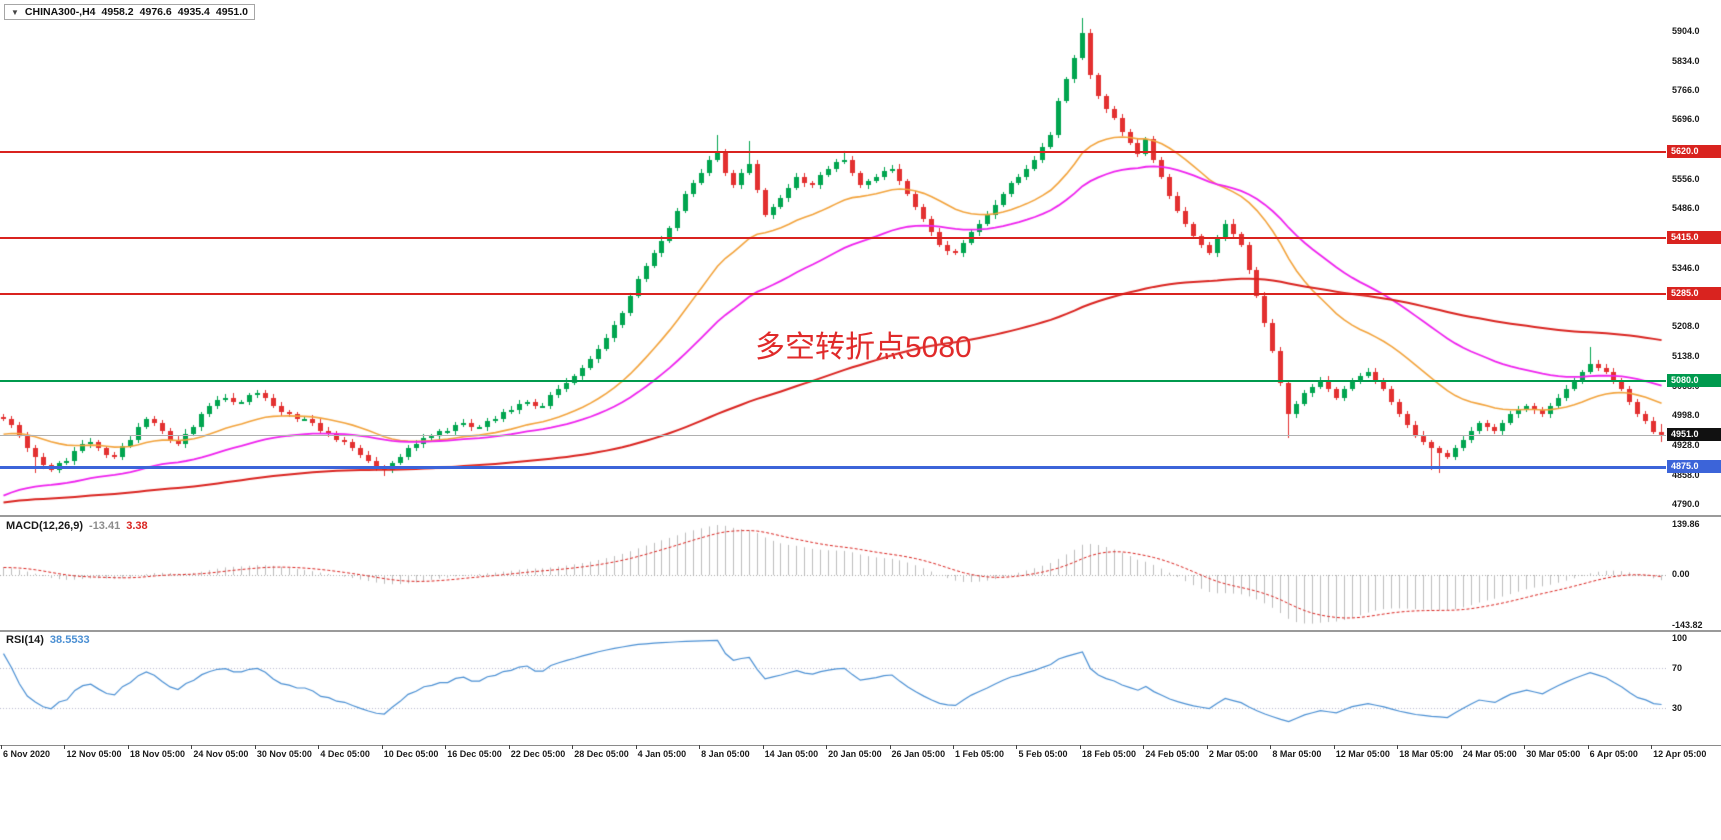 The width and height of the screenshot is (1721, 840). What do you see at coordinates (48, 640) in the screenshot?
I see `rsi-title: RSI(14) 38.5533` at bounding box center [48, 640].